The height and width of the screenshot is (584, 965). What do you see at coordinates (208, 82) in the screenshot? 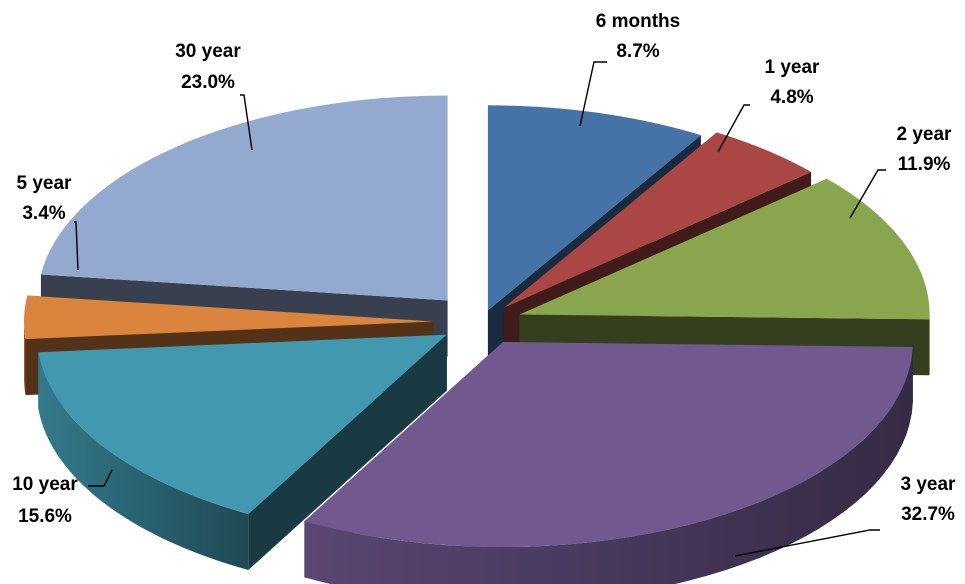
I see `slice-value-30-year: 23.0%` at bounding box center [208, 82].